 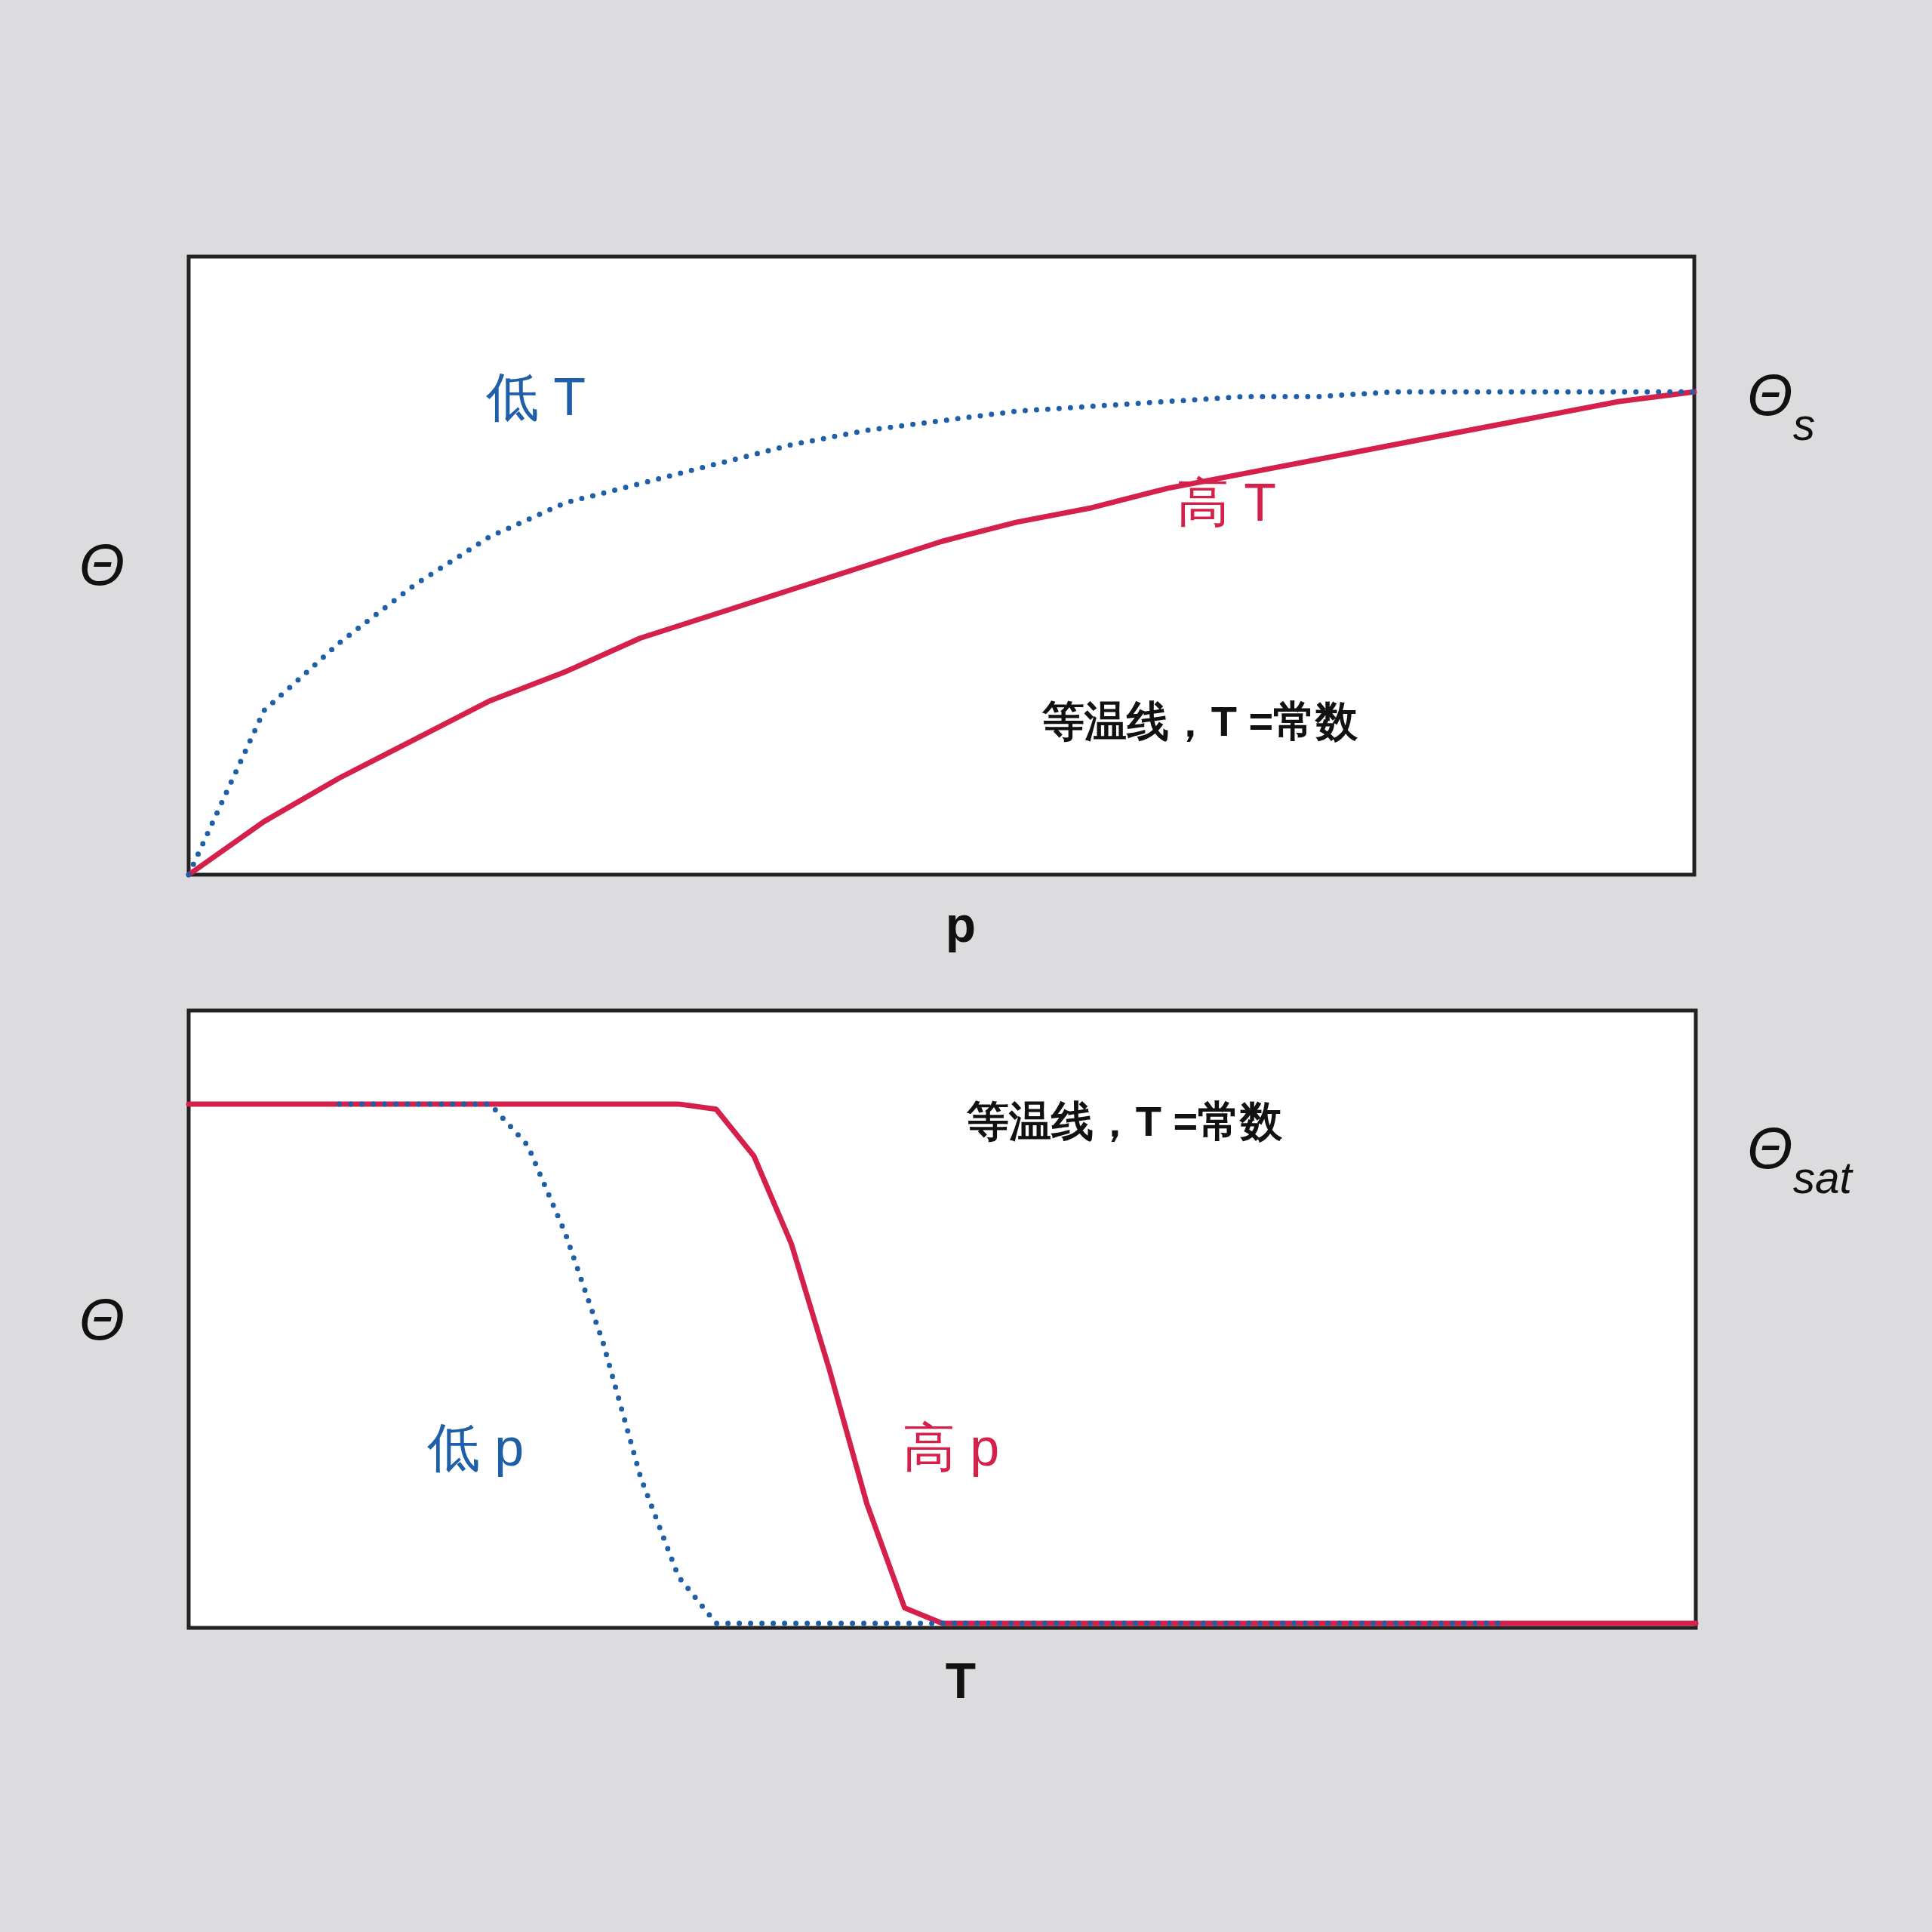 I want to click on x-axis-title: p, so click(x=961, y=924).